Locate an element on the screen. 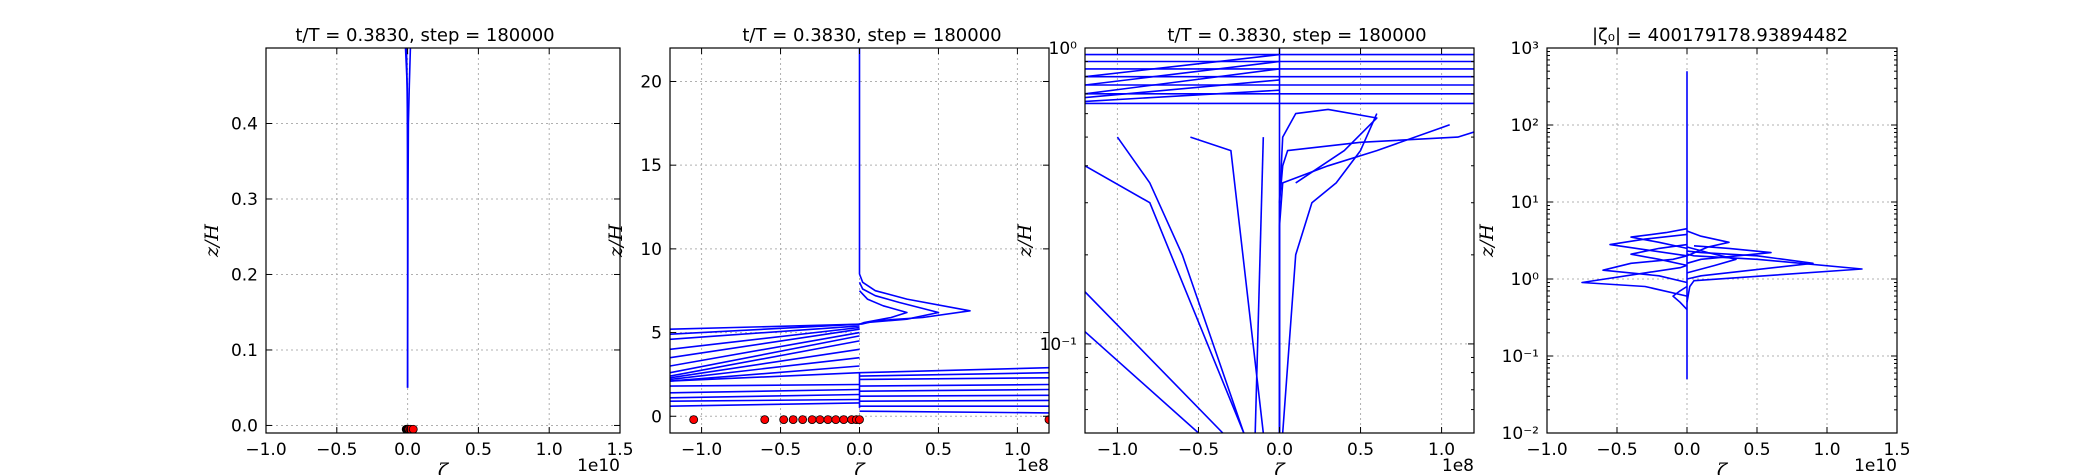 The image size is (2100, 475). panel-title: |ζ₀| = 400179178.93894482 is located at coordinates (1720, 35).